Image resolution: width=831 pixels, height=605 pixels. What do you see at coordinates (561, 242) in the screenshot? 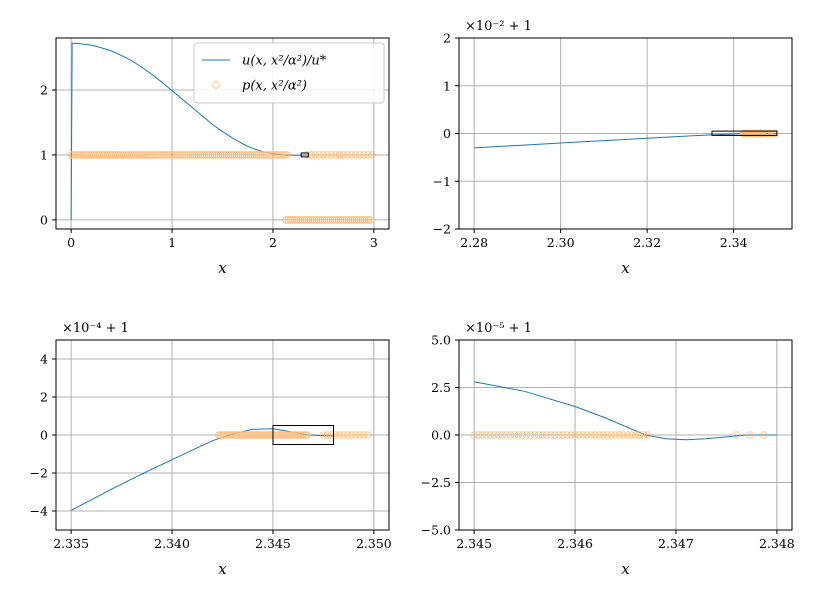
I see `x-tick-label: 2.30` at bounding box center [561, 242].